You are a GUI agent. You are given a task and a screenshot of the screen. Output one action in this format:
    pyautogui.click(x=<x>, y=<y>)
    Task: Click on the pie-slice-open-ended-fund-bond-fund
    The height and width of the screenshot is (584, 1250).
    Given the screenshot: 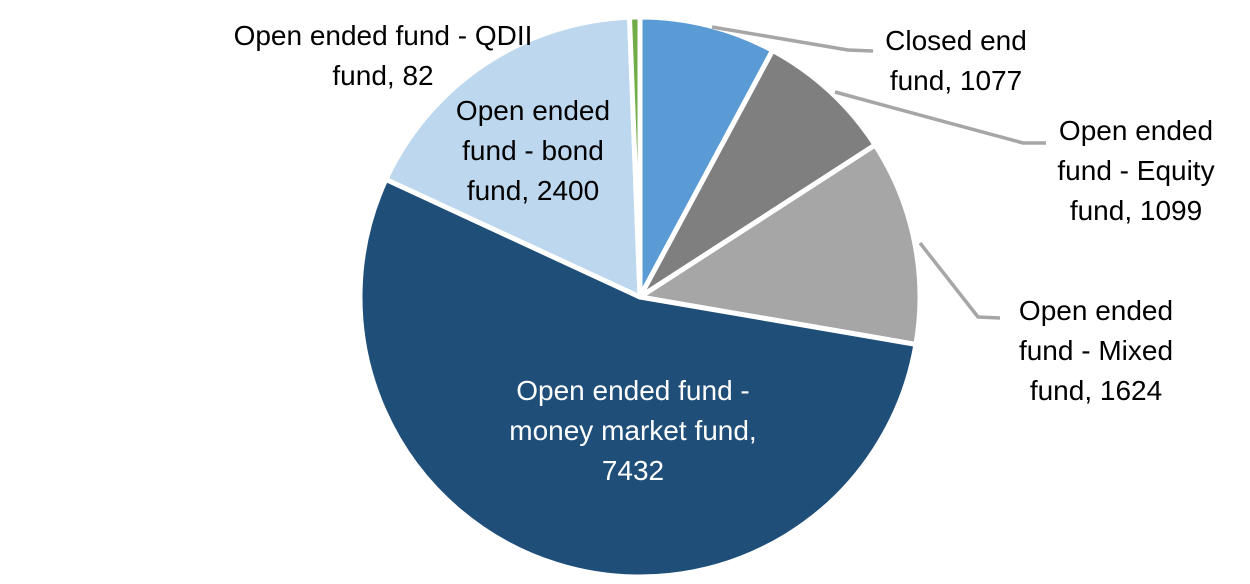 What is the action you would take?
    pyautogui.click(x=513, y=157)
    